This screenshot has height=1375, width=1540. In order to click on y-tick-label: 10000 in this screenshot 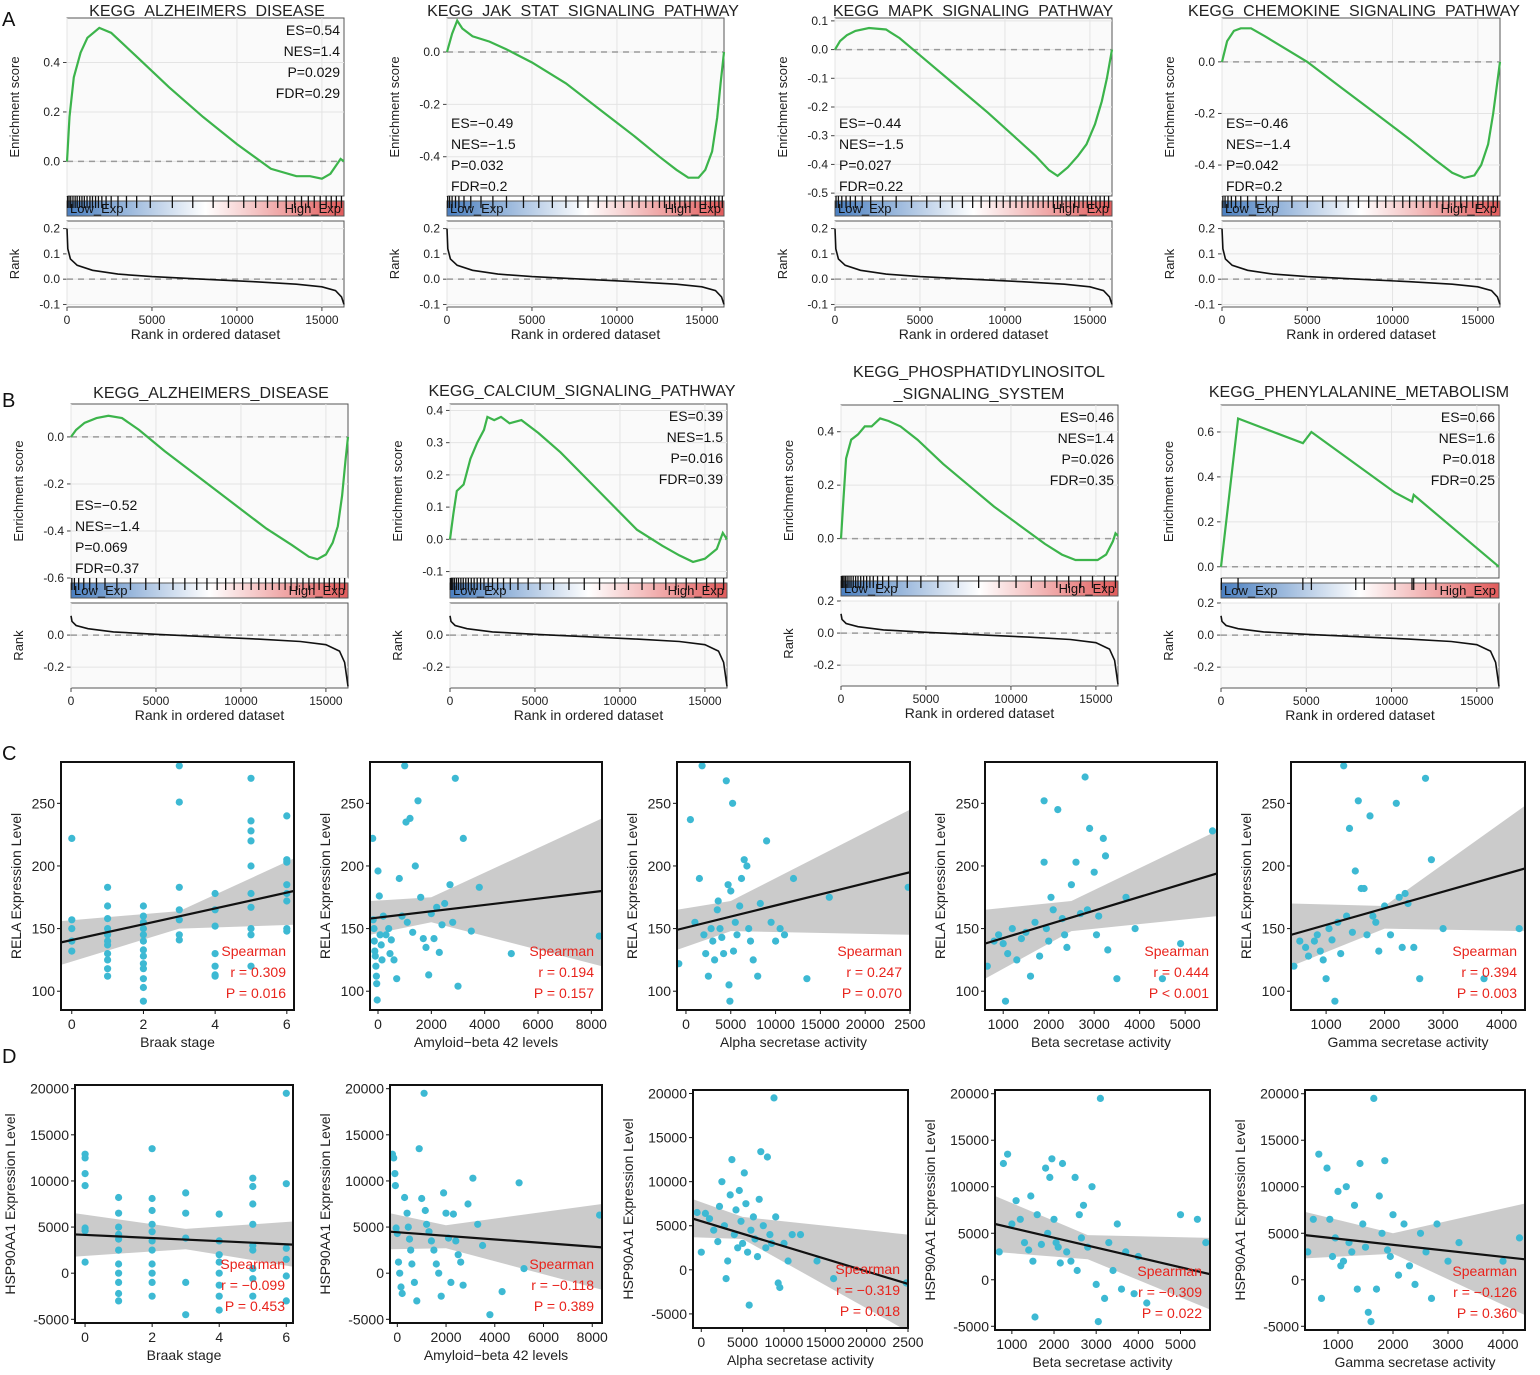, I will do `click(1279, 1187)`.